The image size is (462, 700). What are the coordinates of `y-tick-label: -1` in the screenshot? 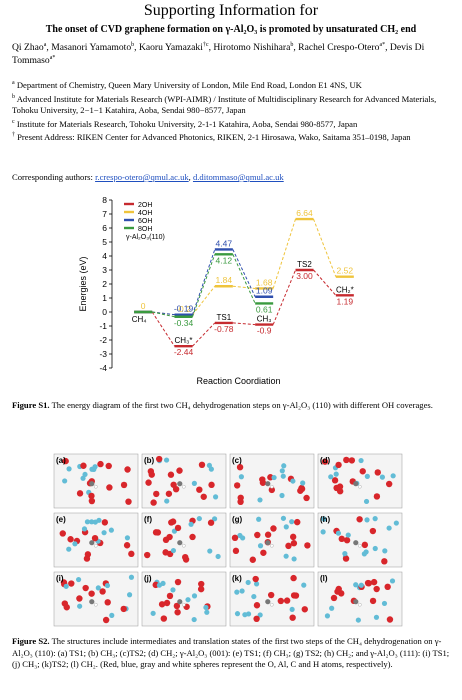 It's located at (103, 326).